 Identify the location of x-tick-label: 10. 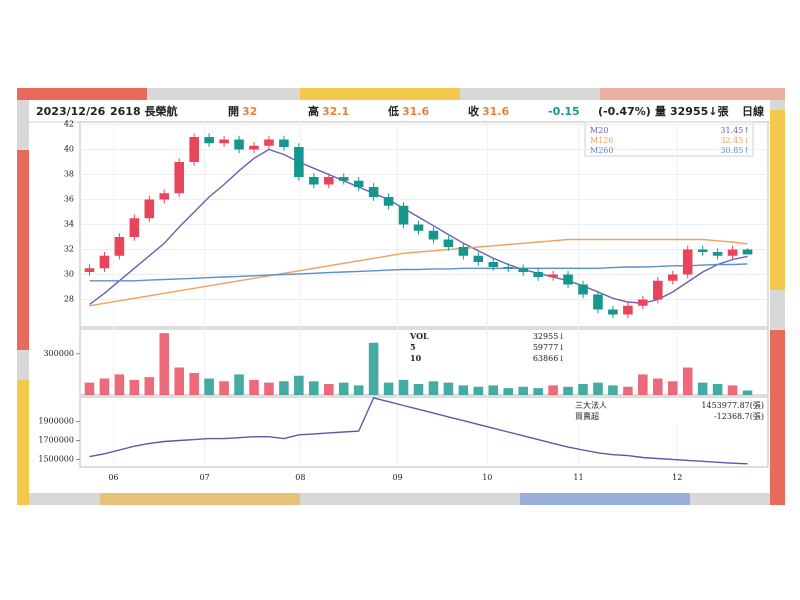
(487, 477).